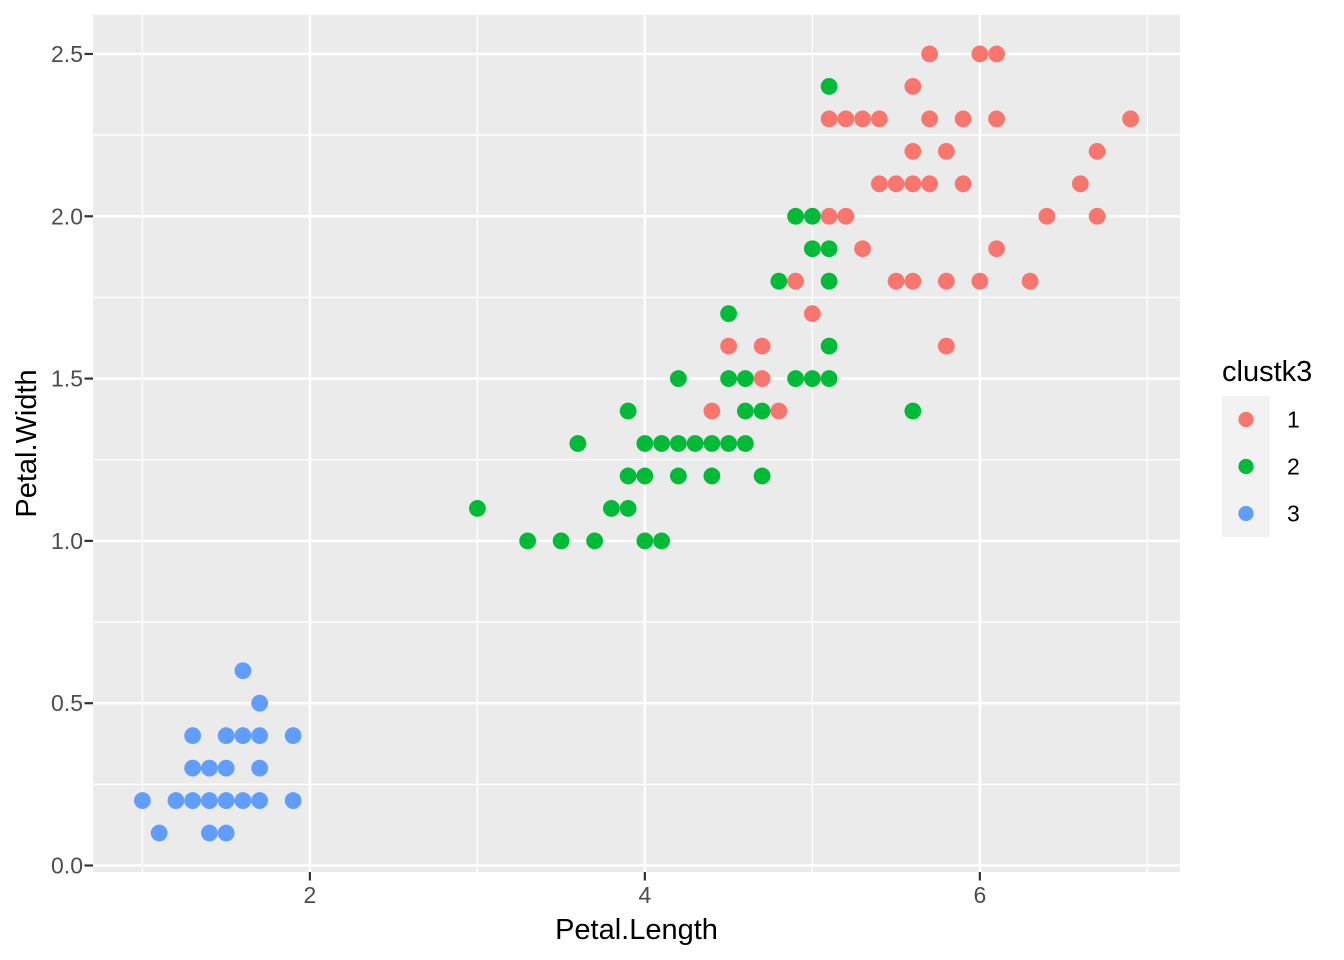  What do you see at coordinates (309, 895) in the screenshot?
I see `x-tick-label: 2` at bounding box center [309, 895].